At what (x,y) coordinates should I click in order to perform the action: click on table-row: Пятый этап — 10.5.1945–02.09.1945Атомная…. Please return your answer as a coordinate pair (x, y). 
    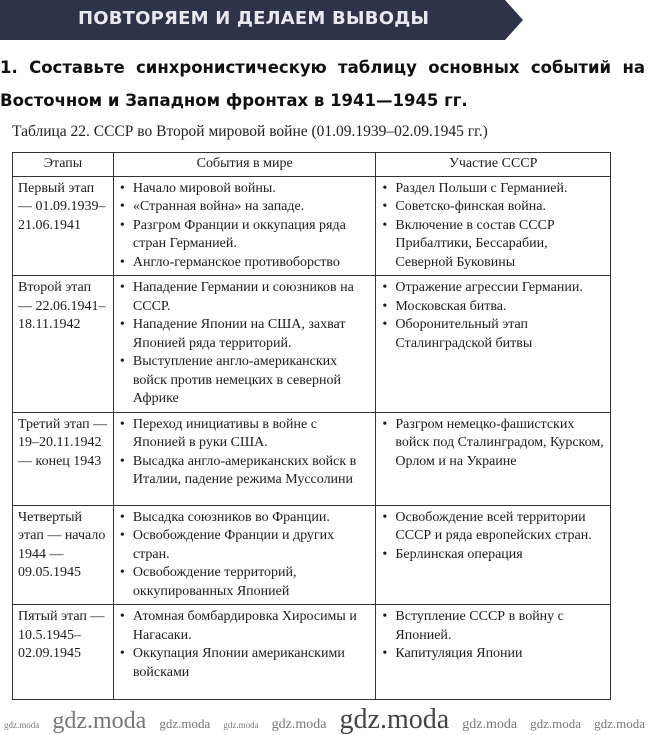
    Looking at the image, I should click on (311, 652).